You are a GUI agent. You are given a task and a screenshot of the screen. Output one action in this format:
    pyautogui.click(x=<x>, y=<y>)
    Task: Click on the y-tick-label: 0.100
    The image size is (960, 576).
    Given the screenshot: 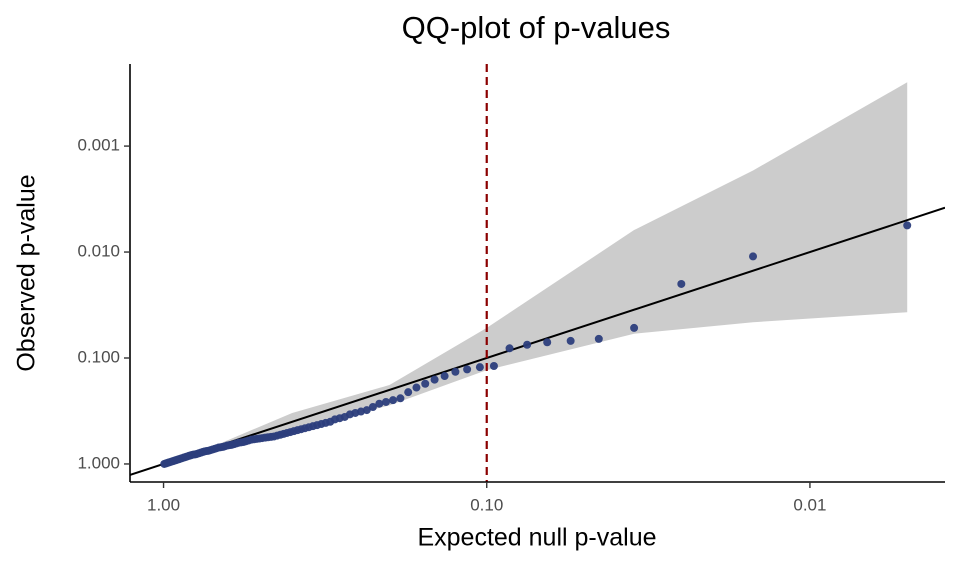 What is the action you would take?
    pyautogui.click(x=98, y=356)
    